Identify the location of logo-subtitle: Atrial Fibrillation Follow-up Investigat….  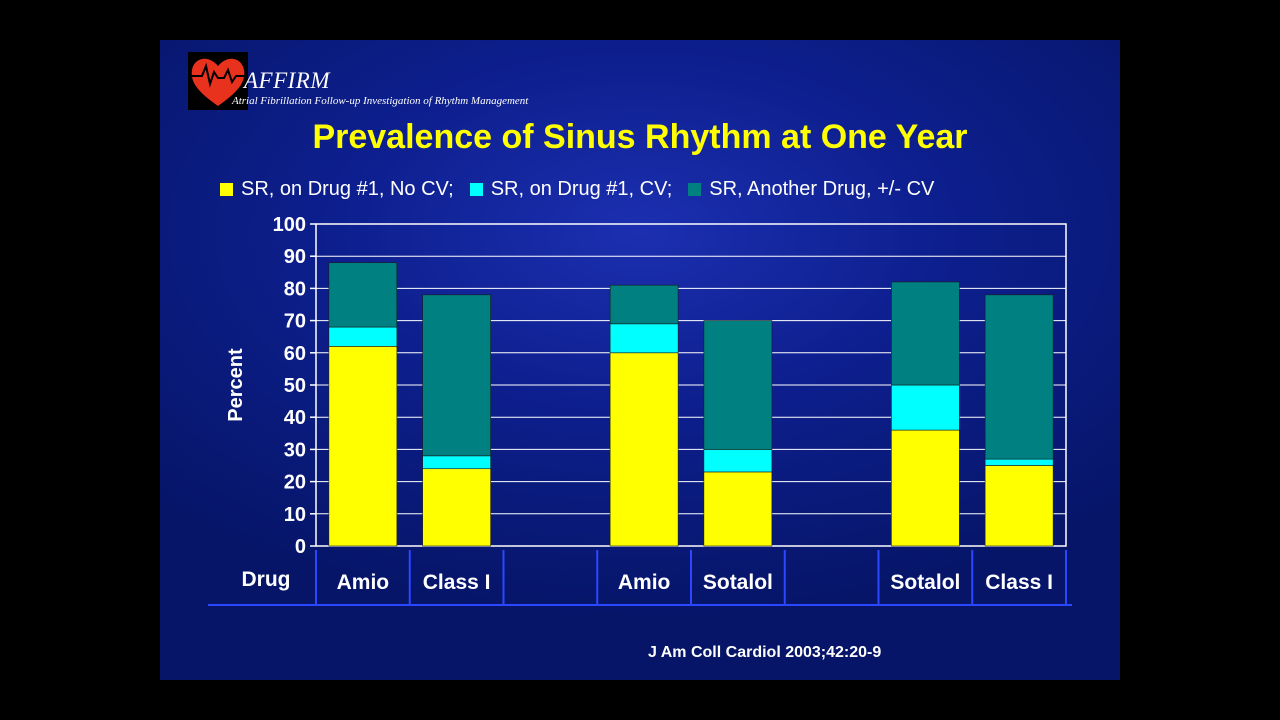
(380, 101).